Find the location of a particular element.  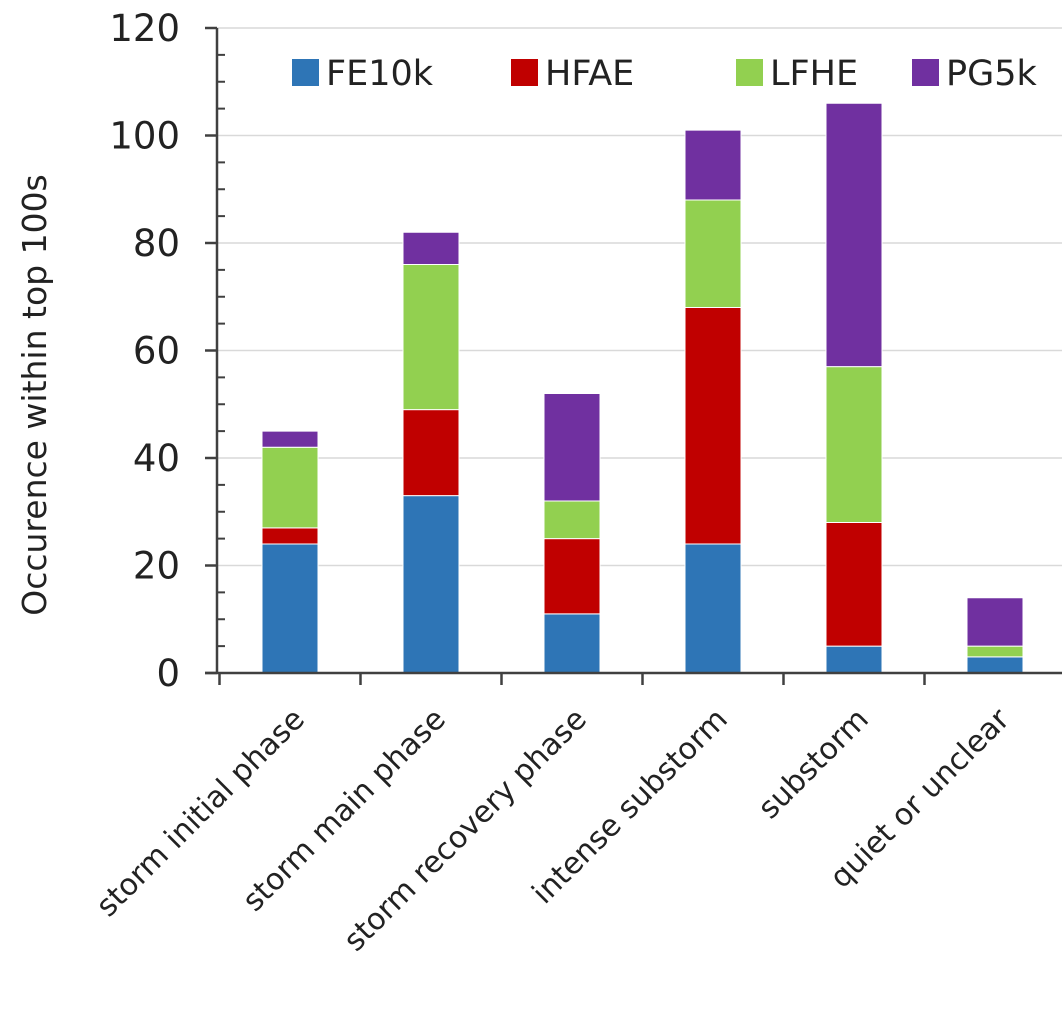

y-tick-label: 20 is located at coordinates (156, 566).